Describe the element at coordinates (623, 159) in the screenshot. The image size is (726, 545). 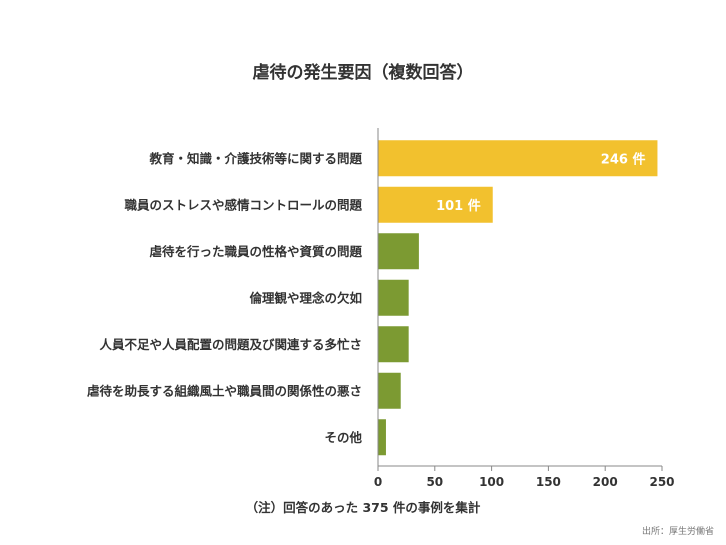
I see `value-label-1: 246 件` at that location.